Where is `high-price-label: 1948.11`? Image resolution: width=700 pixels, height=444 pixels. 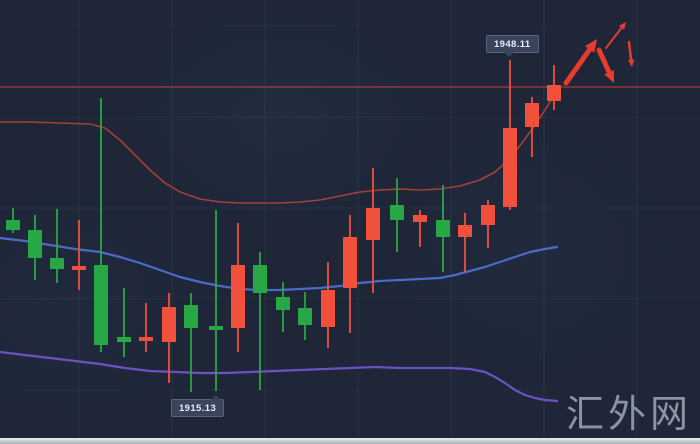 high-price-label: 1948.11 is located at coordinates (512, 44).